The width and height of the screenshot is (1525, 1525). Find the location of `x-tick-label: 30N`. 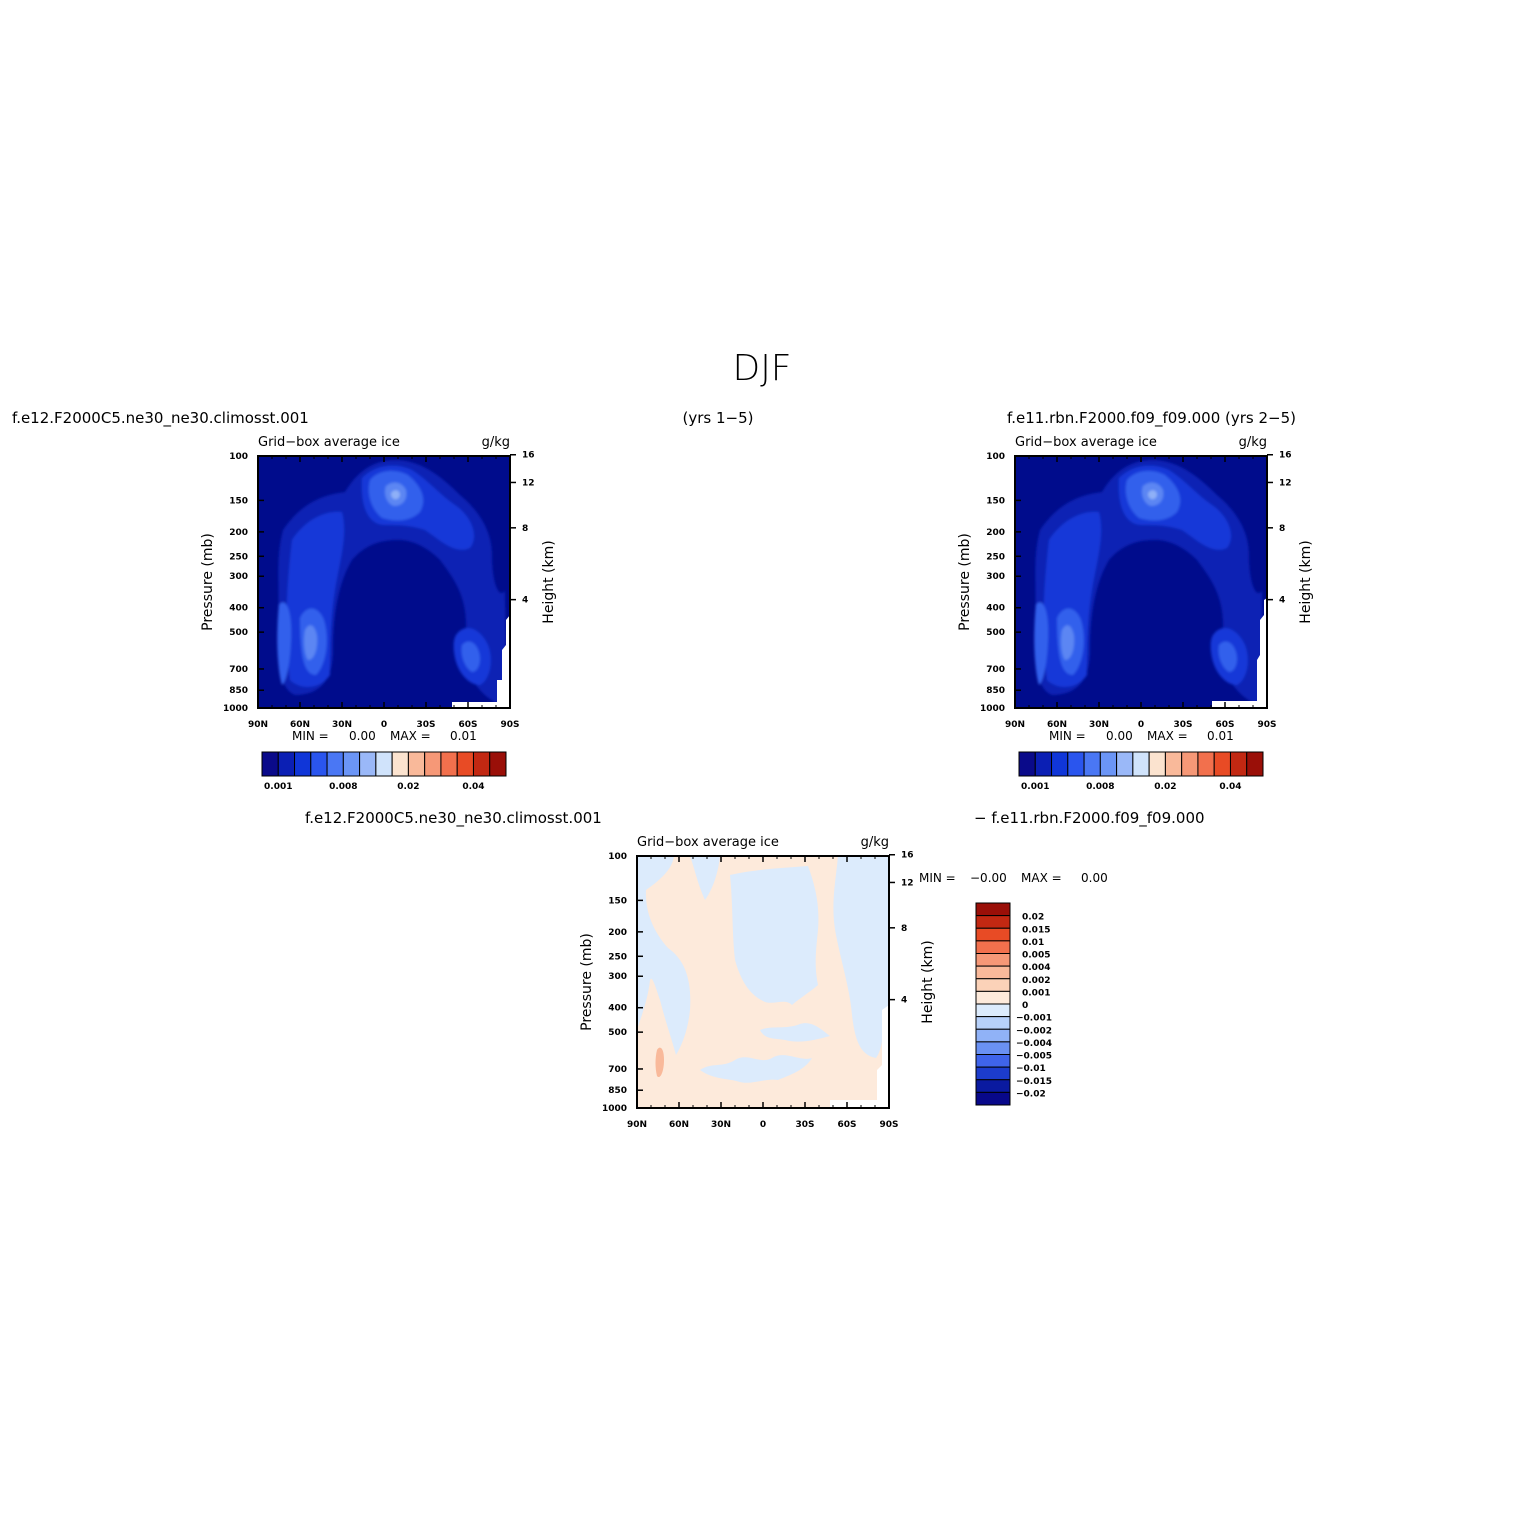

x-tick-label: 30N is located at coordinates (1099, 725).